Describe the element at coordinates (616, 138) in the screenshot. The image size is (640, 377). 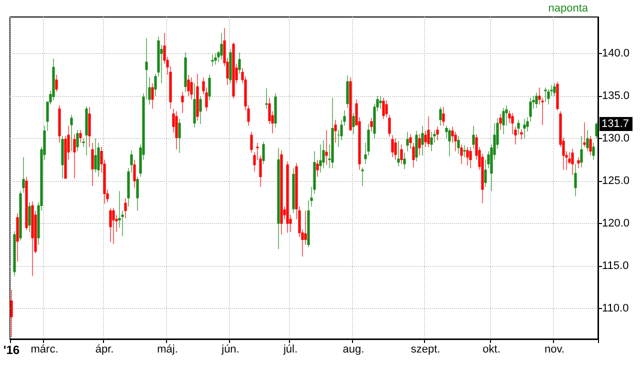
I see `y-tick-label: 130.0` at that location.